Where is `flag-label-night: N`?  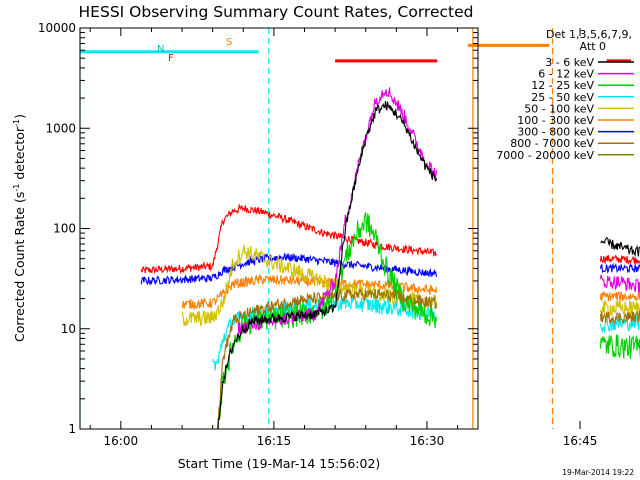
flag-label-night: N is located at coordinates (160, 49).